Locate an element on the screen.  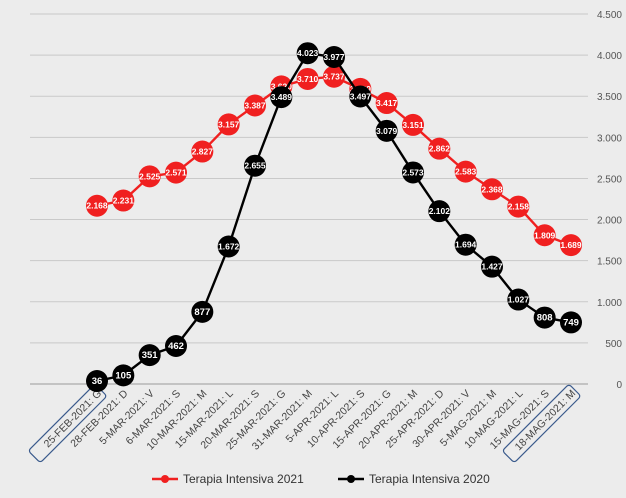
data-label: 2.168 is located at coordinates (97, 206).